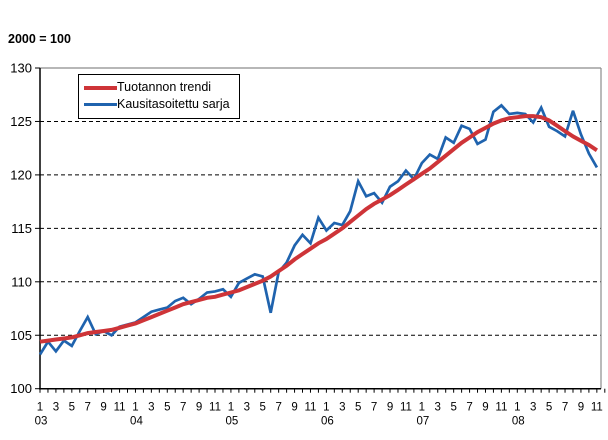 The height and width of the screenshot is (440, 608). What do you see at coordinates (232, 422) in the screenshot?
I see `year-tick-label: 05` at bounding box center [232, 422].